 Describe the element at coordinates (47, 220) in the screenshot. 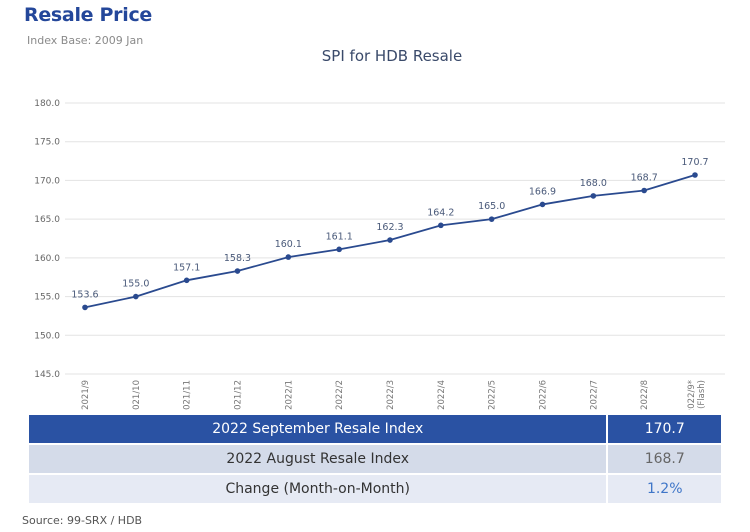

I see `y-tick-label: 165.0` at that location.